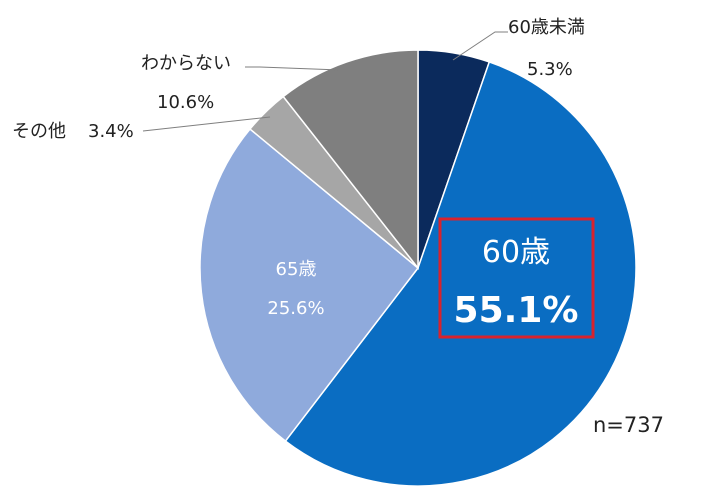  Describe the element at coordinates (206, 124) in the screenshot. I see `leader-line-other` at that location.